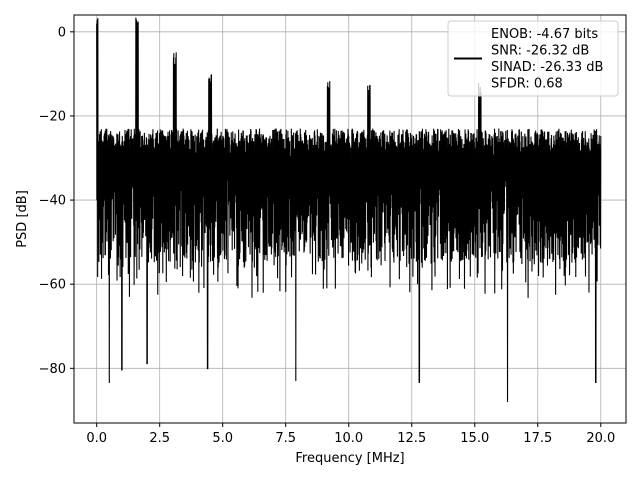  What do you see at coordinates (348, 438) in the screenshot?
I see `x-tick-label: 10.0` at bounding box center [348, 438].